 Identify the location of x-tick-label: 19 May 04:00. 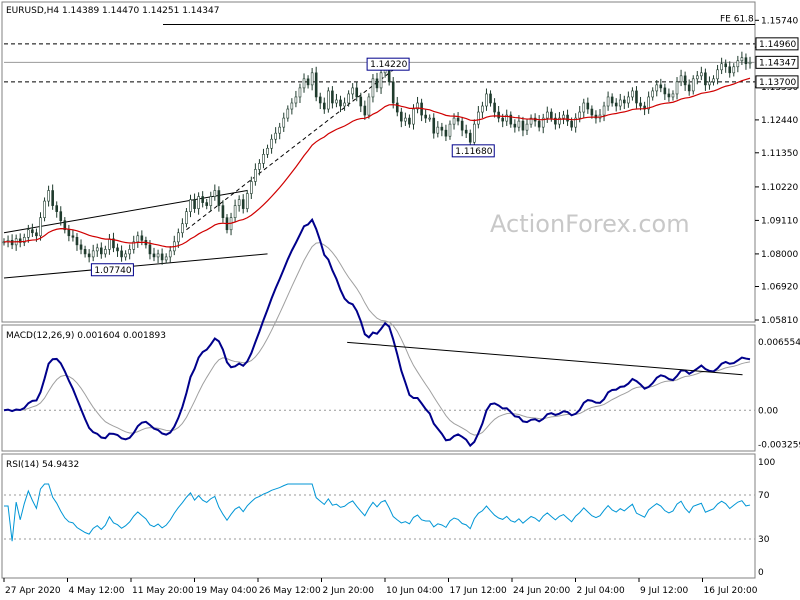
(227, 591).